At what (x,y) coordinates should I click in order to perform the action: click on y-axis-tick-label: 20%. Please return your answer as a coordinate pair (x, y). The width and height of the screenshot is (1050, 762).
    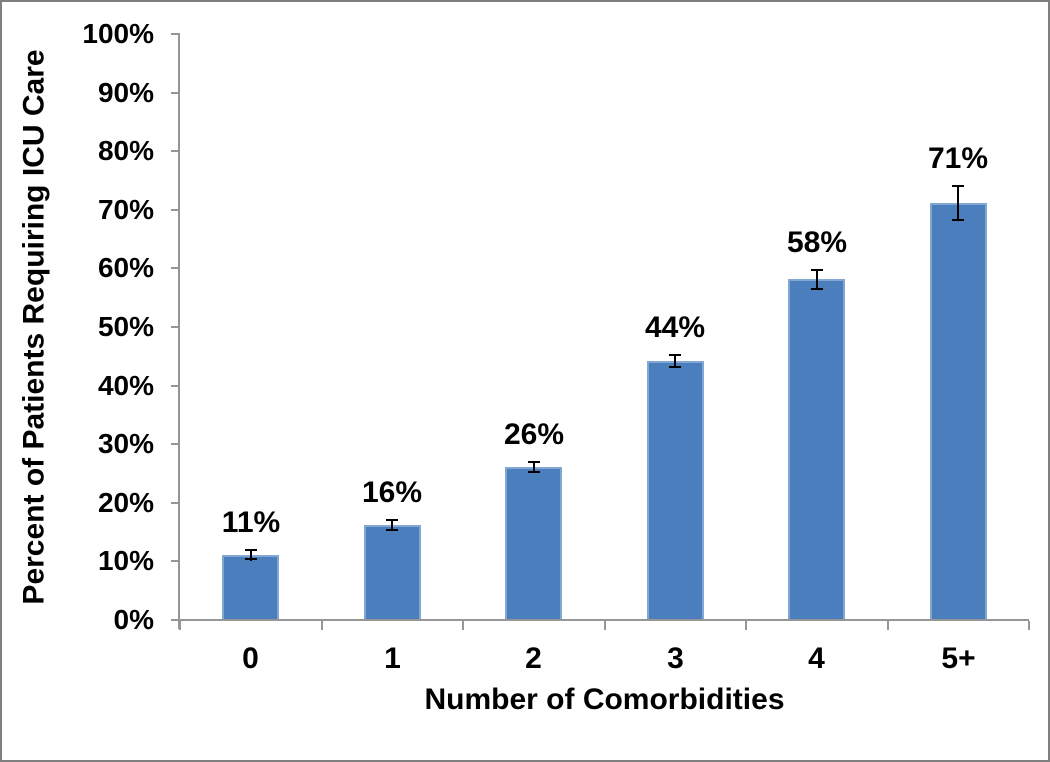
    Looking at the image, I should click on (125, 502).